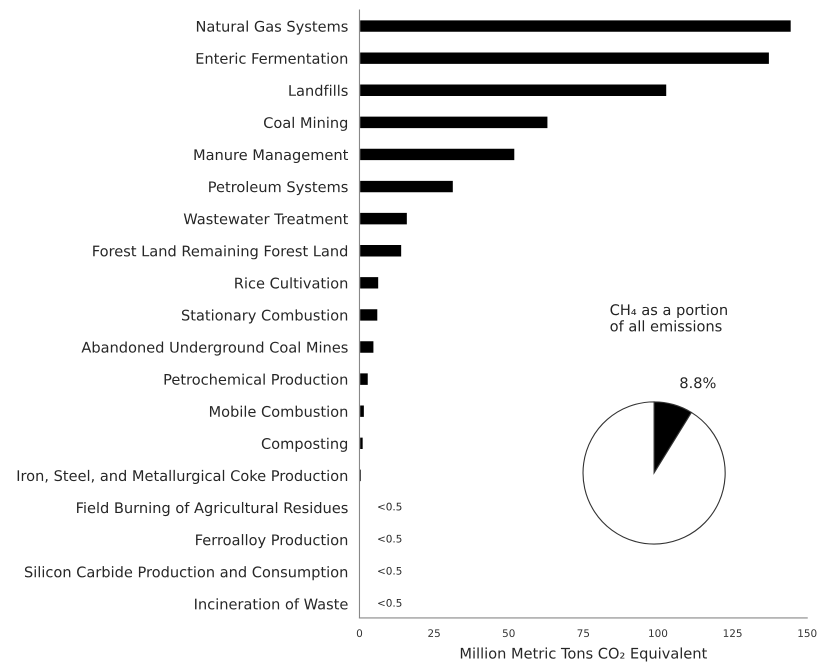 This screenshot has height=668, width=817. Describe the element at coordinates (658, 633) in the screenshot. I see `x-tick-label: 100` at that location.